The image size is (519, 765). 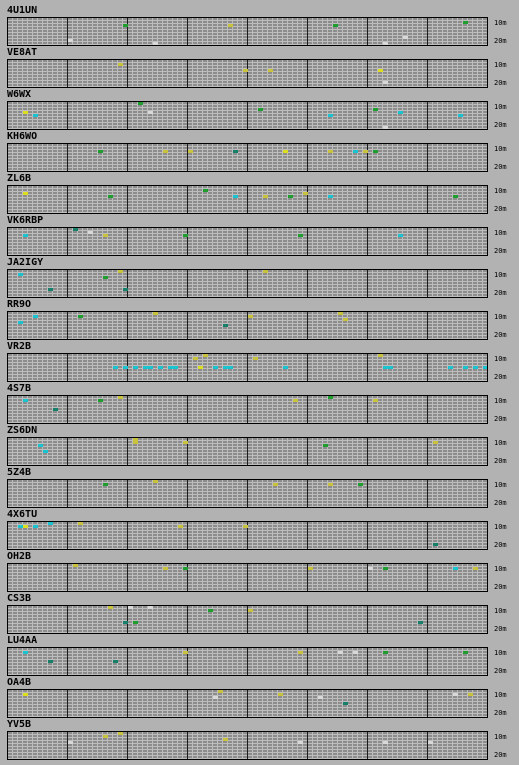 What do you see at coordinates (22, 640) in the screenshot?
I see `station-callsign: LU4AA` at bounding box center [22, 640].